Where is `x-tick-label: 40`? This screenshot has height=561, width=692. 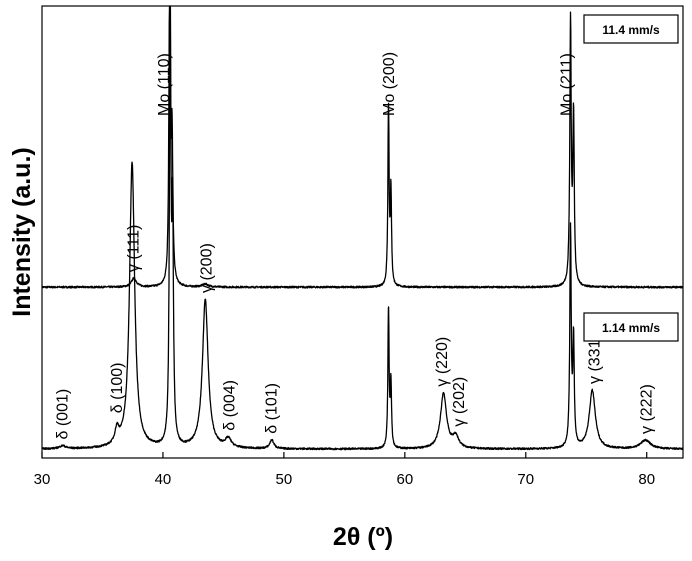
x-tick-label: 40 is located at coordinates (163, 479).